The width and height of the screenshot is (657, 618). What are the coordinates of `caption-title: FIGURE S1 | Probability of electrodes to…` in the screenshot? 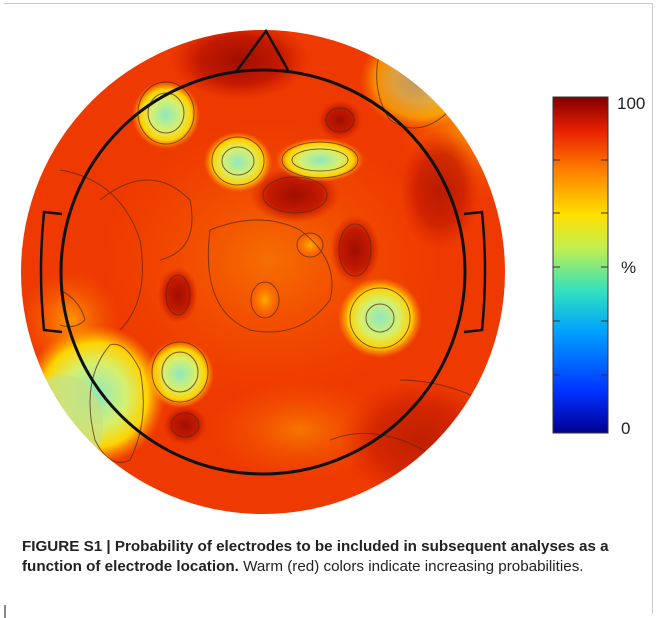 It's located at (315, 556).